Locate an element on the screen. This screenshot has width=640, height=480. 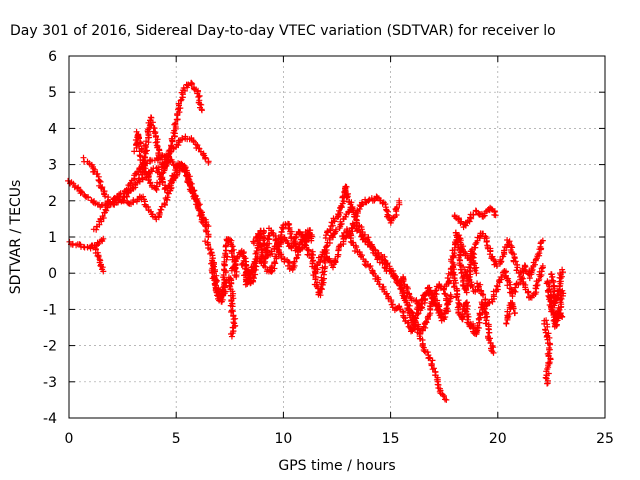
x-tick-labels: 0 5 10 15 20 25 is located at coordinates (339, 439).